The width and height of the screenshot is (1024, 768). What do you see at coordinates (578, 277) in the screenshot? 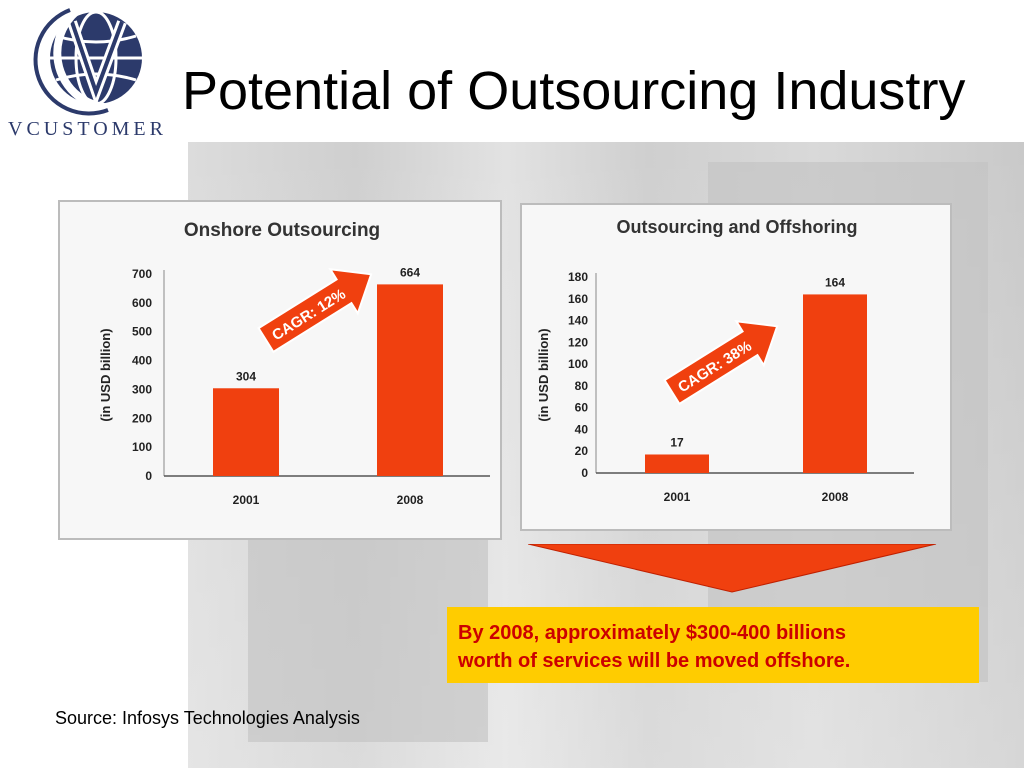
I see `y-tick-label: 180` at bounding box center [578, 277].